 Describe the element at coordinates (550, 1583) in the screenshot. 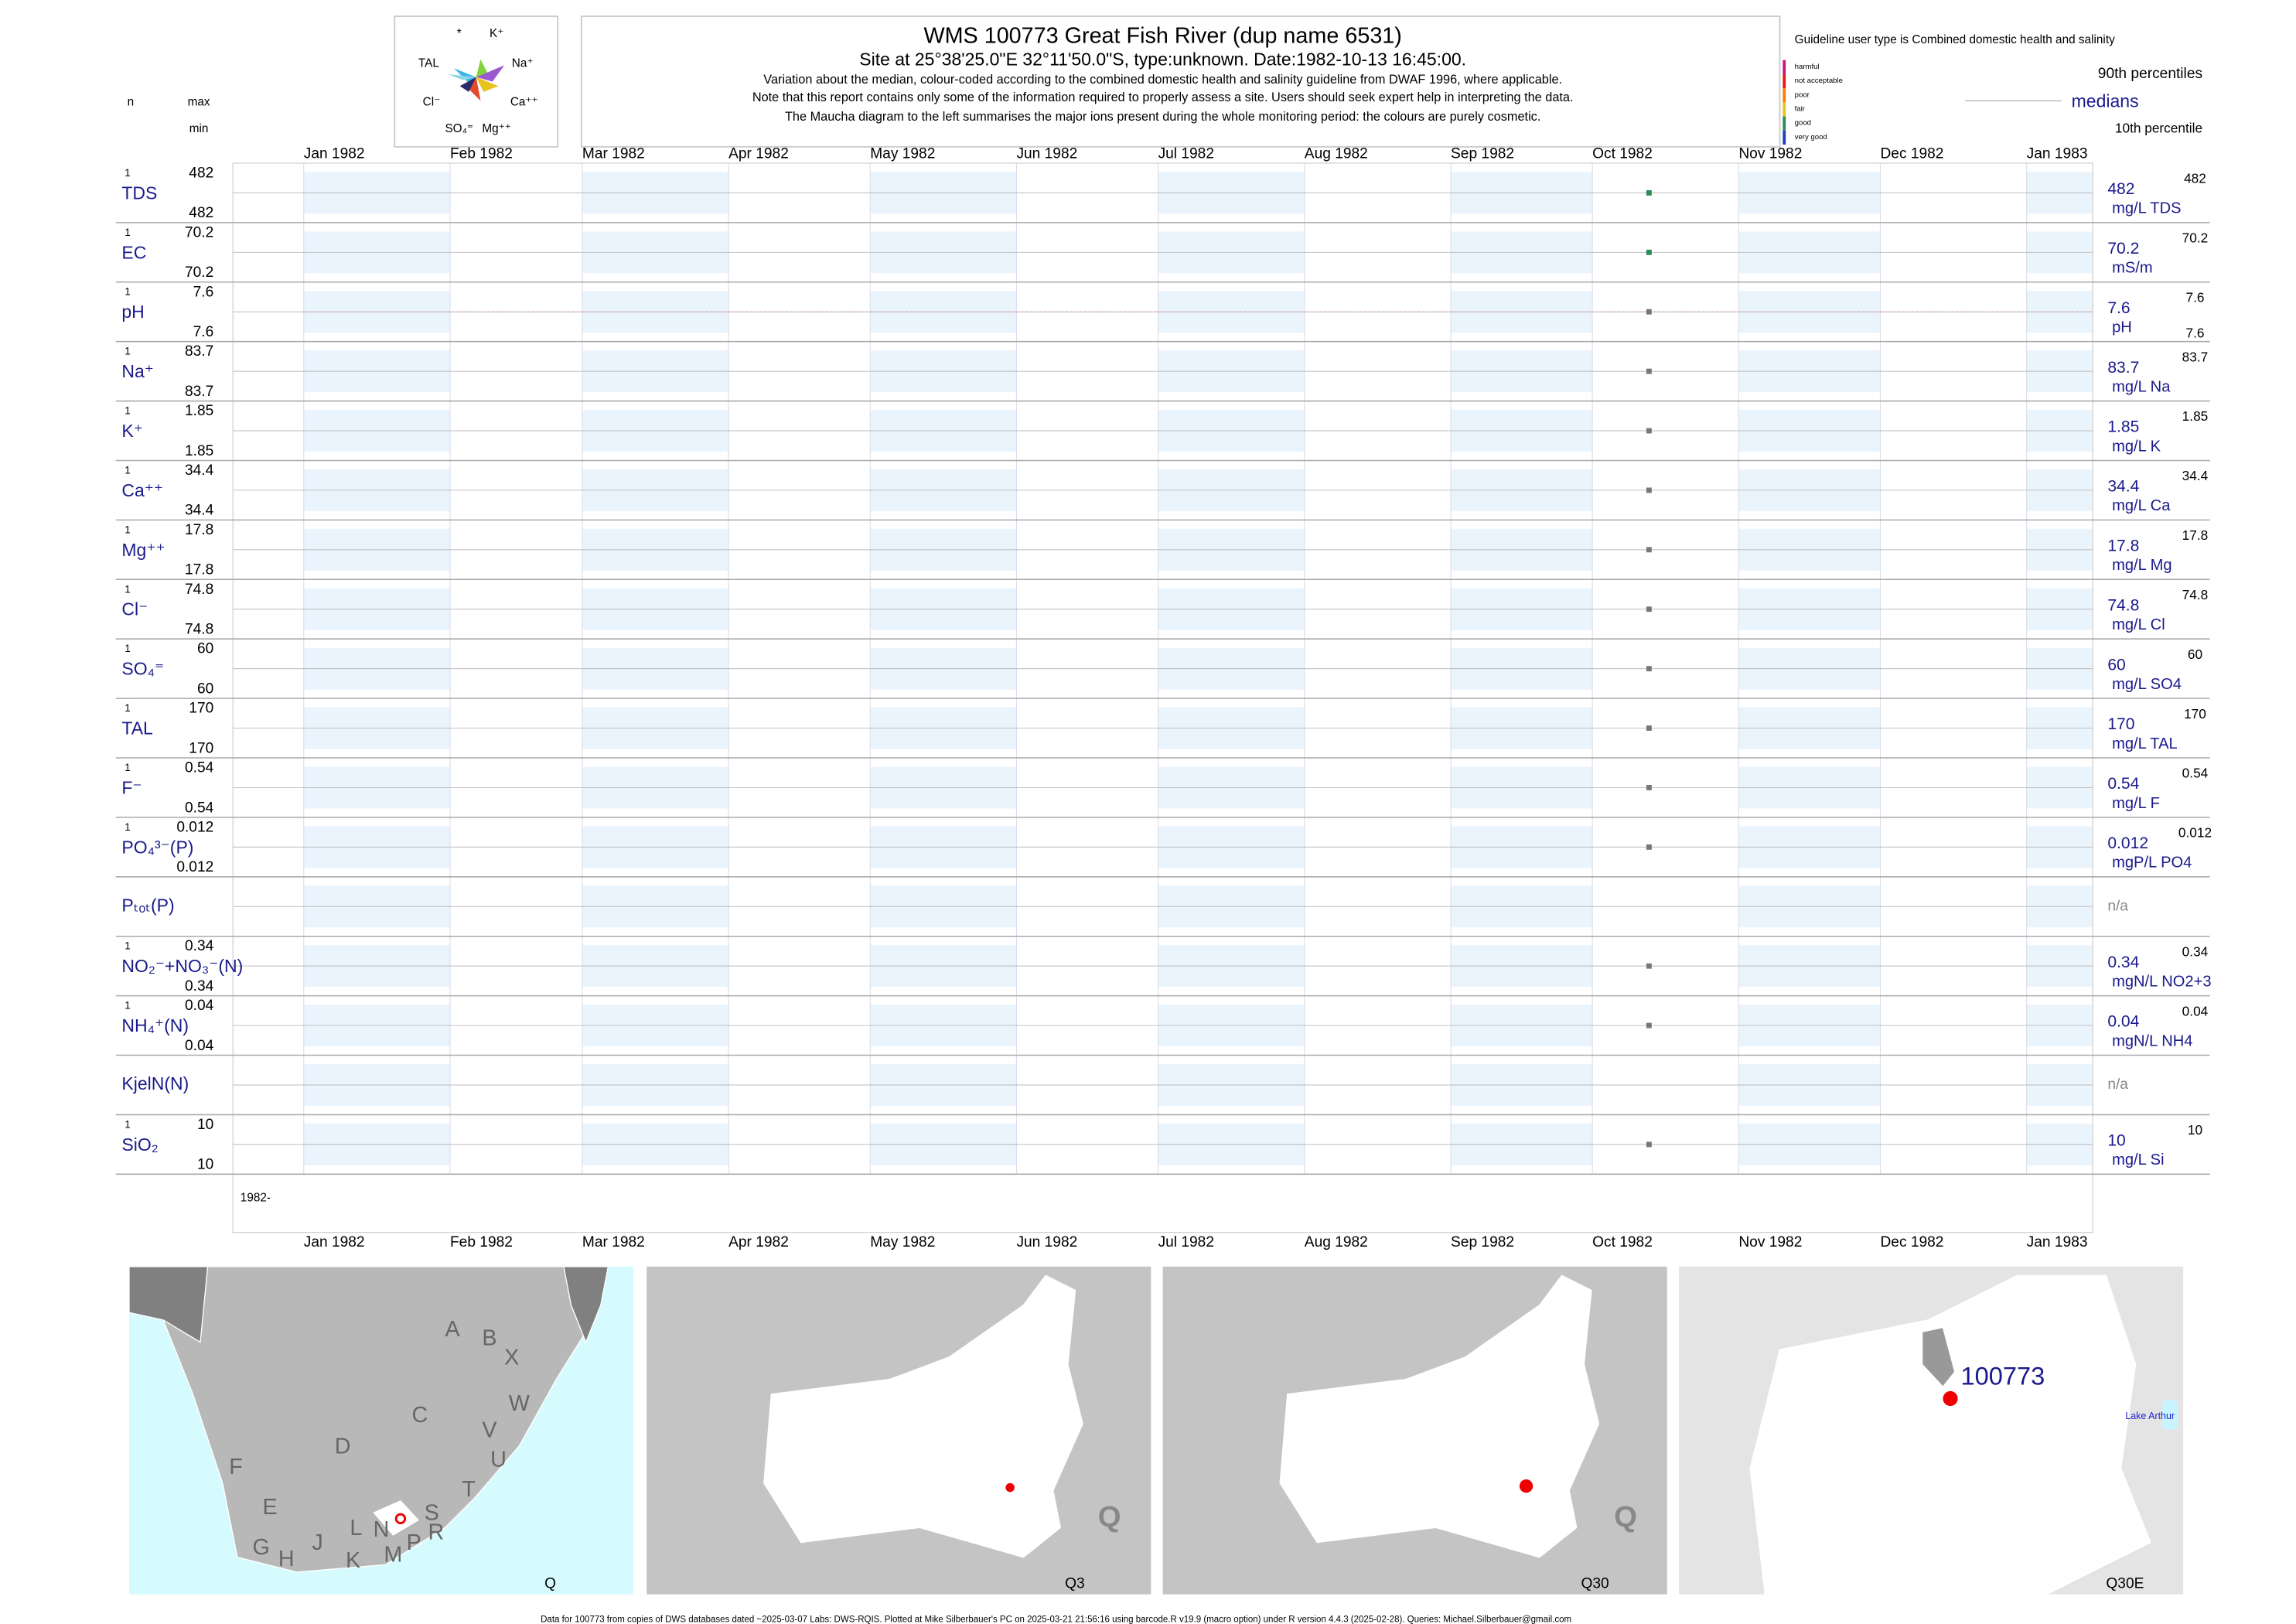

I see `map-caption: Q` at that location.